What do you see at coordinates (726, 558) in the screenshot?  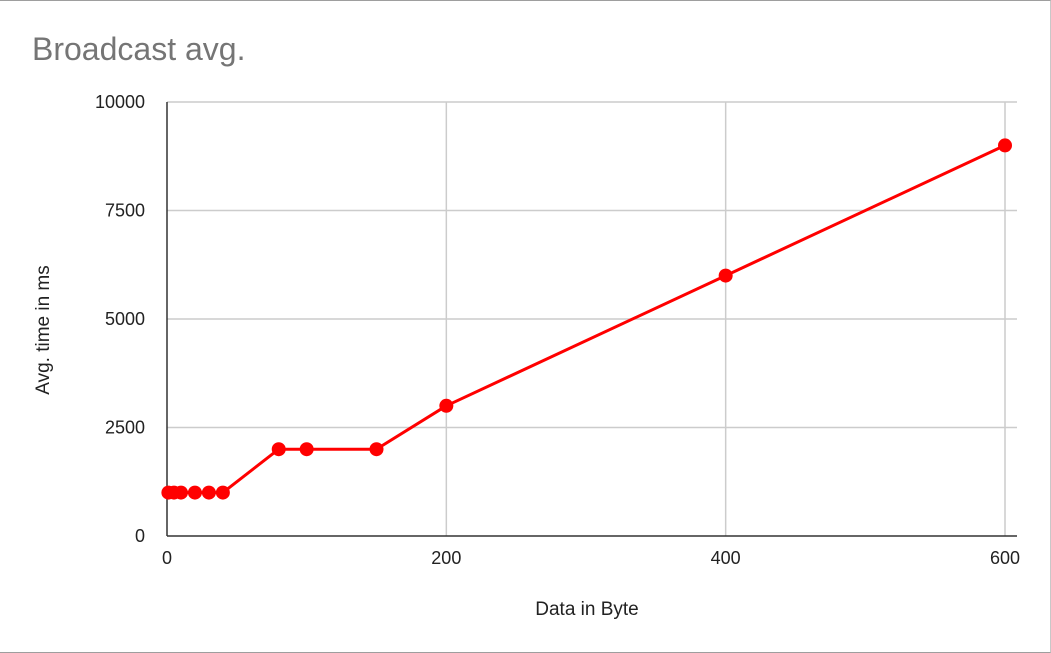 I see `x-tick-label: 400` at bounding box center [726, 558].